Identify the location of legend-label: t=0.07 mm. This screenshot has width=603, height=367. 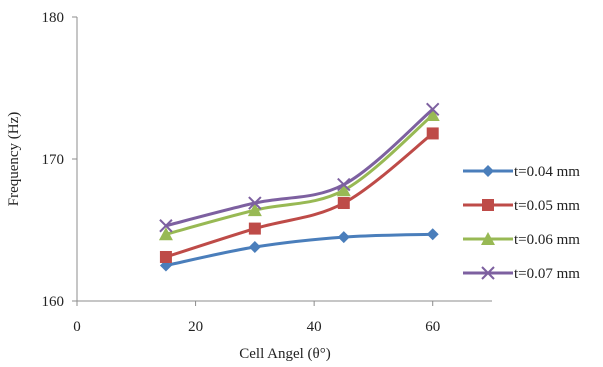
(547, 274).